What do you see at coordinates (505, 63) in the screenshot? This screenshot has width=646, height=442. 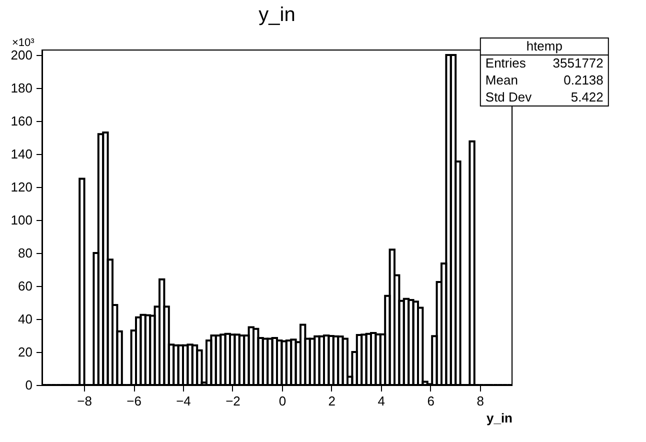 I see `annotation: Entries` at bounding box center [505, 63].